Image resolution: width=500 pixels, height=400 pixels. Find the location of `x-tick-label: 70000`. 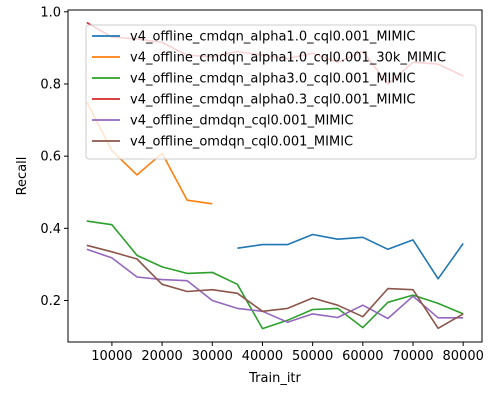

x-tick-label: 70000 is located at coordinates (412, 356).